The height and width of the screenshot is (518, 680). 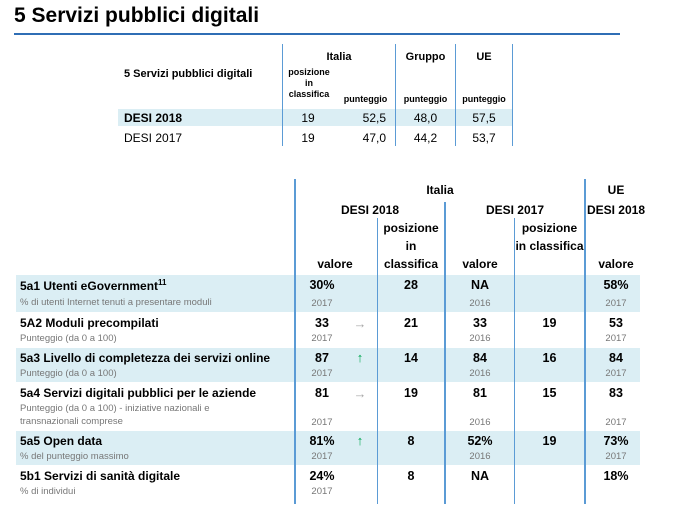 What do you see at coordinates (480, 323) in the screenshot?
I see `value-2017-5a2: 33` at bounding box center [480, 323].